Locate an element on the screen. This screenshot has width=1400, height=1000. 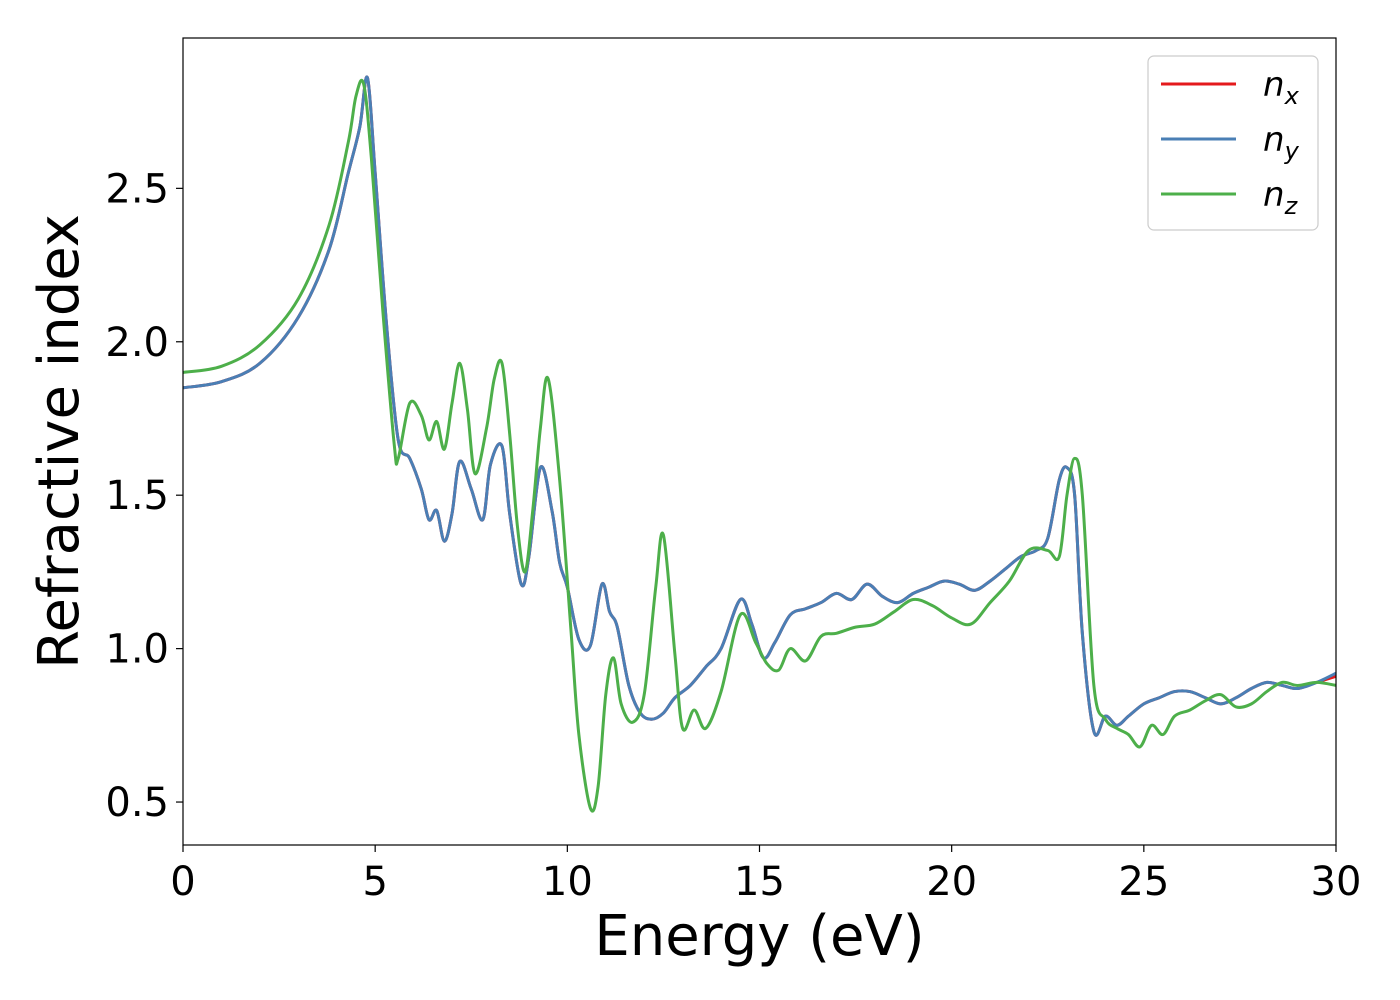
y-tick-label: 1.0 is located at coordinates (137, 650).